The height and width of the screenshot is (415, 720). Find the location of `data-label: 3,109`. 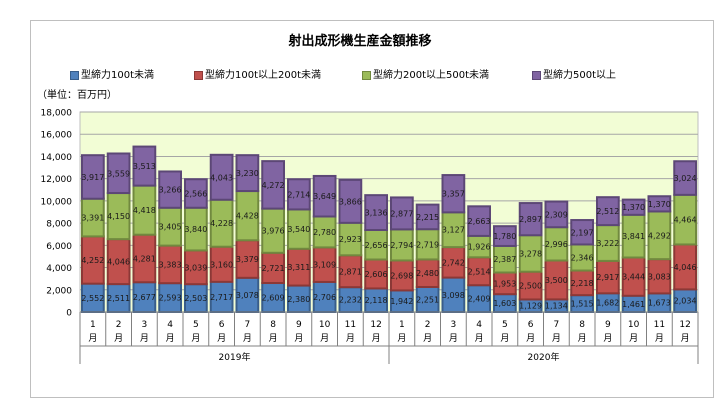

data-label: 3,109 is located at coordinates (324, 265).